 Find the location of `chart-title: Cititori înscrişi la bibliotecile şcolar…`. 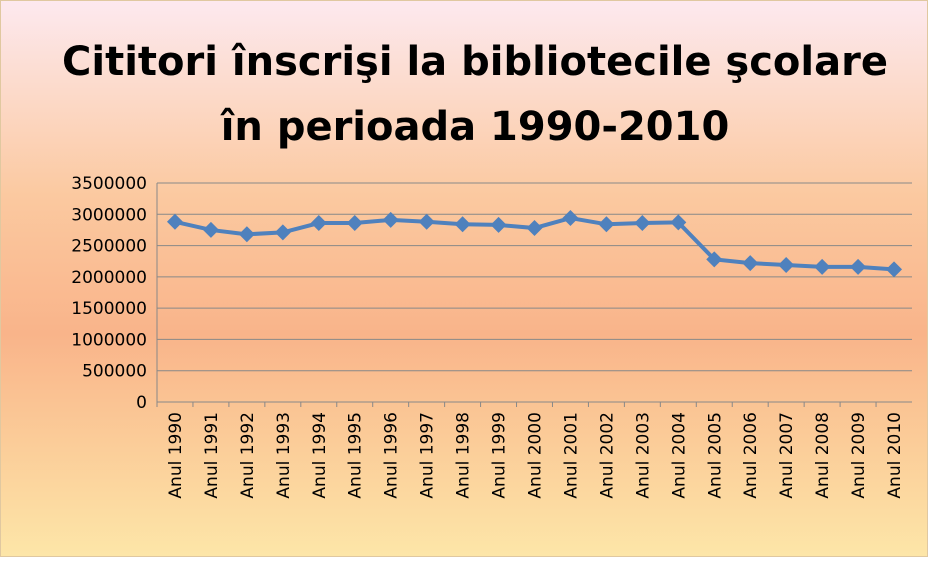

chart-title: Cititori înscrişi la bibliotecile şcolar… is located at coordinates (475, 62).